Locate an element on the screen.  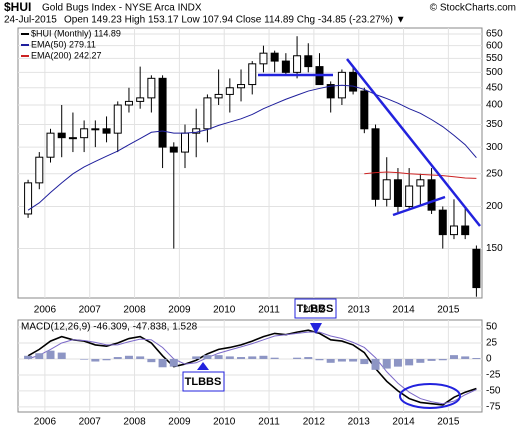
y-tick-label: 250 is located at coordinates (494, 173).